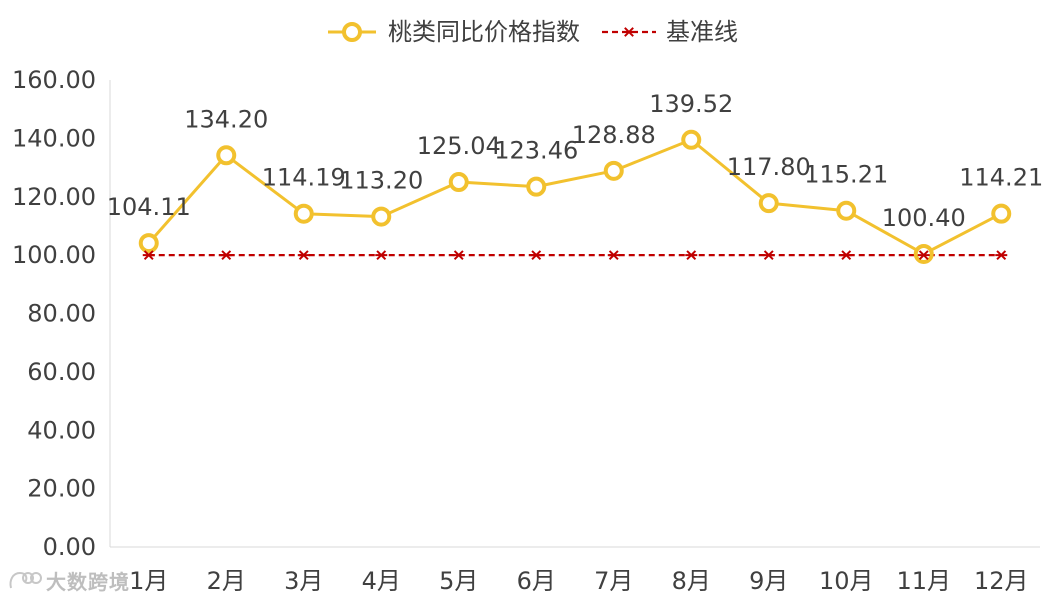  I want to click on x-tick-label: 7月, so click(613, 581).